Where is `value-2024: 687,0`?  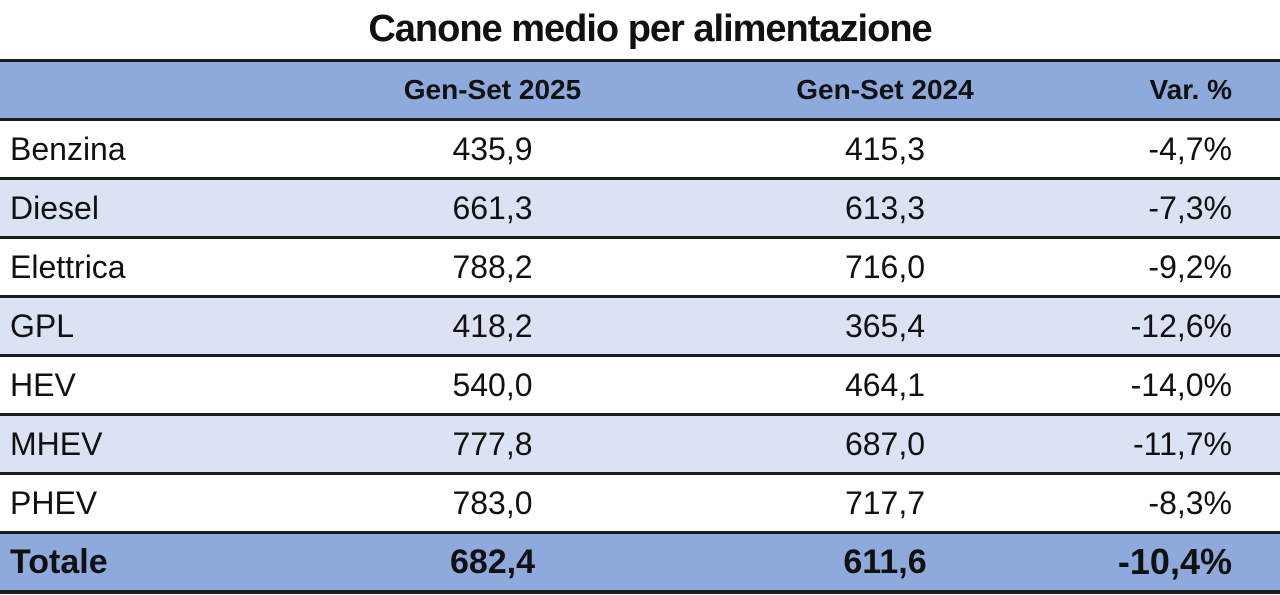 value-2024: 687,0 is located at coordinates (885, 444).